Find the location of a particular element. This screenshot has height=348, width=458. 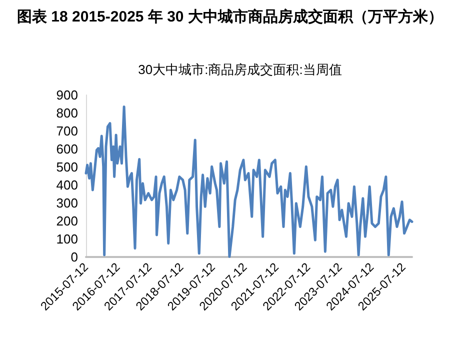

chart-subtitle: 30大中城市:商品房成交面积:当周值 is located at coordinates (240, 69).